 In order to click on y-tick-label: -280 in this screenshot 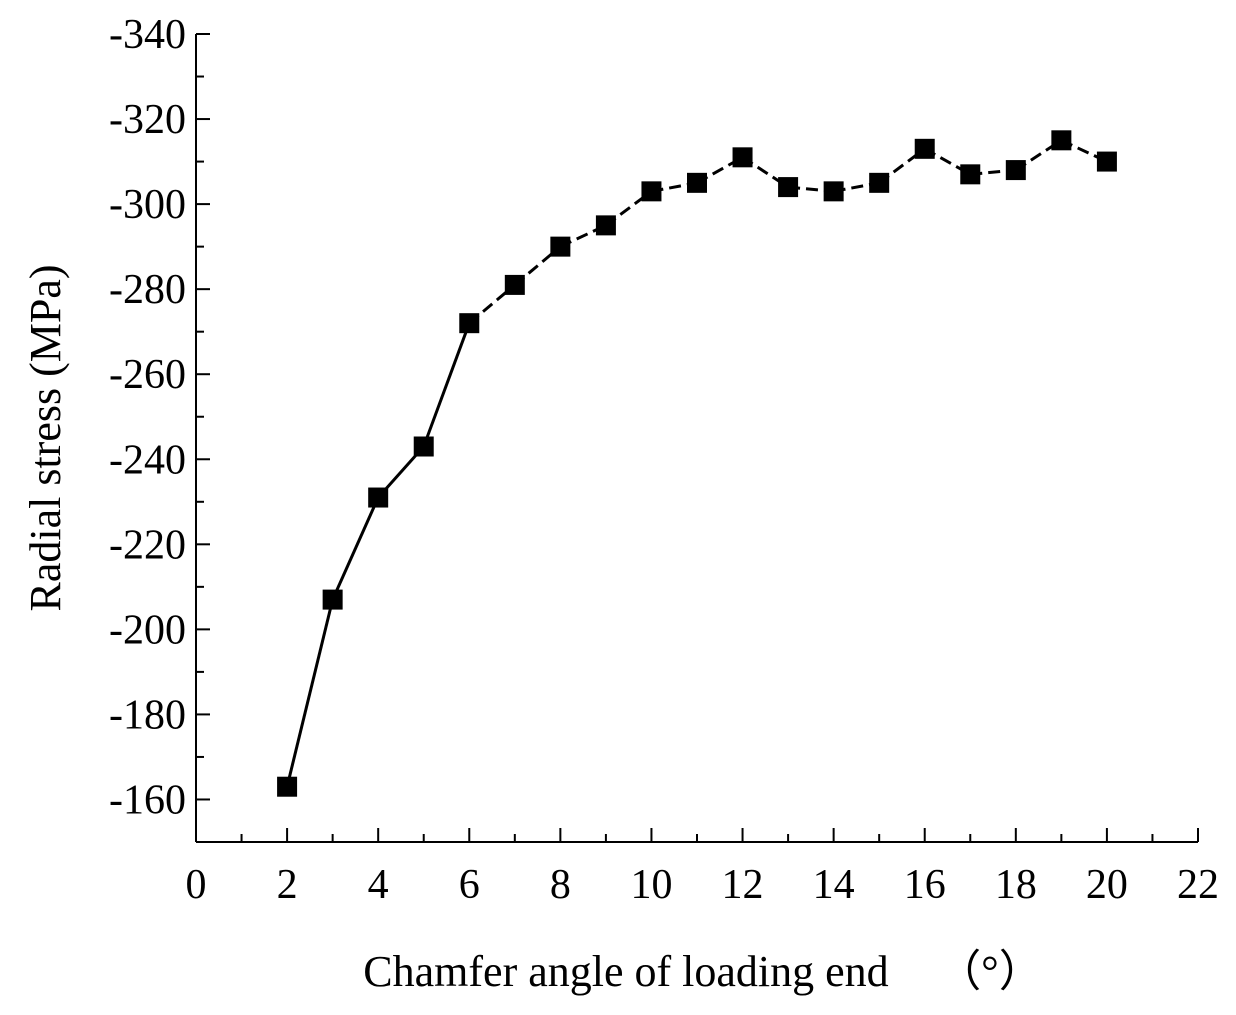, I will do `click(147, 290)`.